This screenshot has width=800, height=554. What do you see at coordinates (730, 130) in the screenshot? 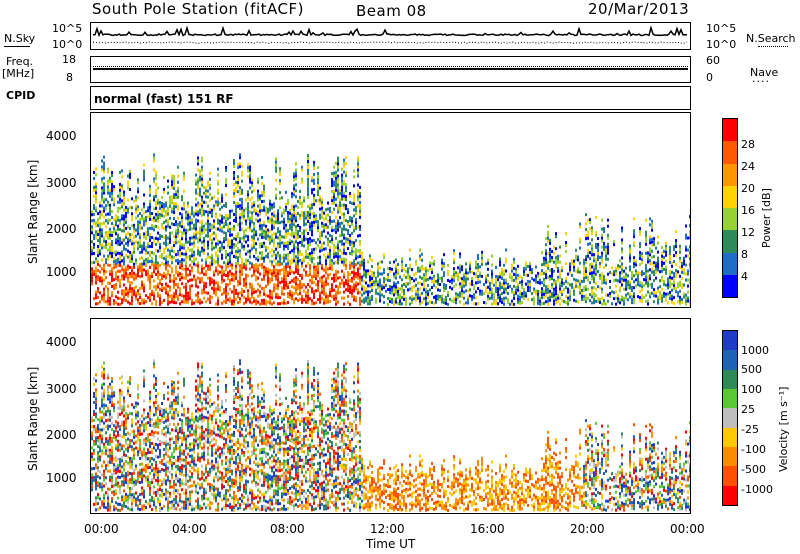
I see `colorbar-swatch` at bounding box center [730, 130].